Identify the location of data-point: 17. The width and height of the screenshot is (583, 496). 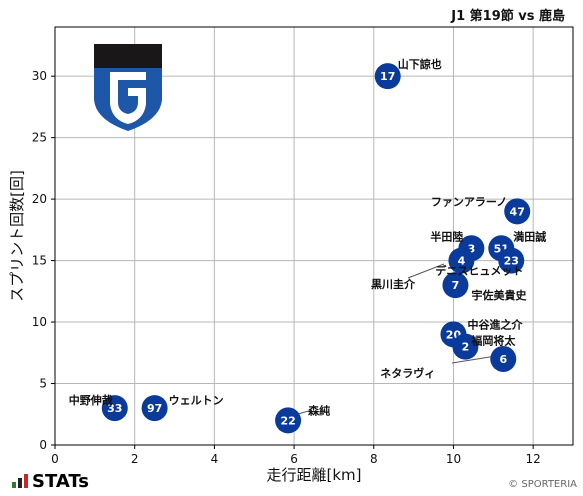
(387, 76).